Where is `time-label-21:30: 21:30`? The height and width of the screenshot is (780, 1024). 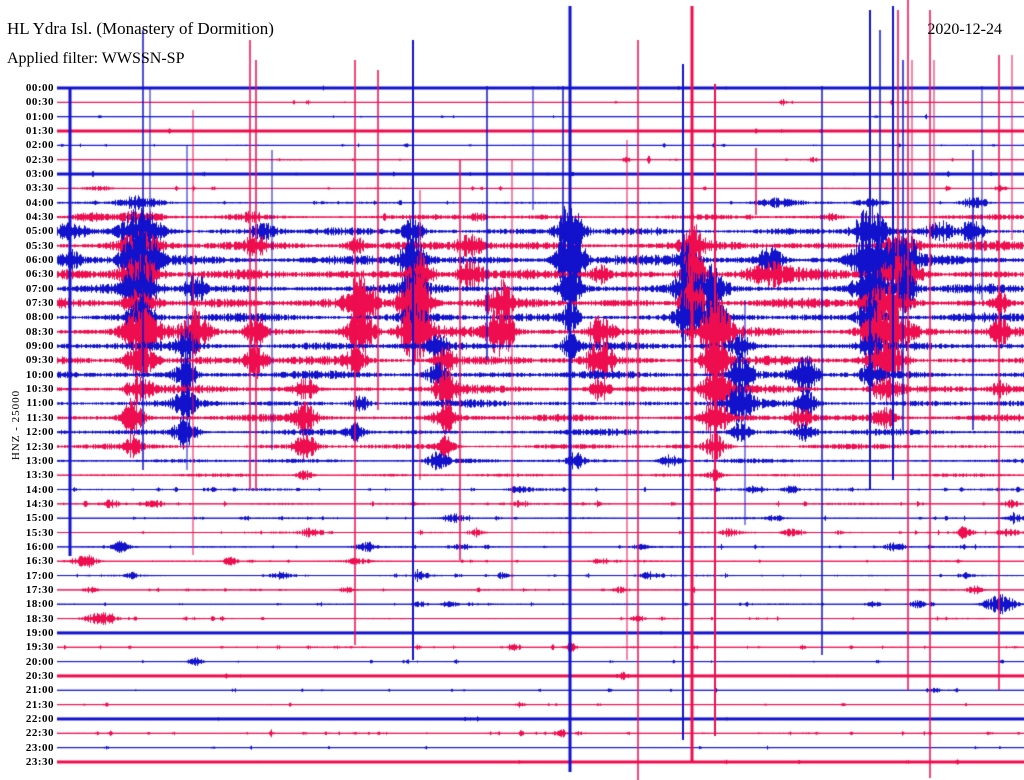
time-label-21:30: 21:30 is located at coordinates (39, 704).